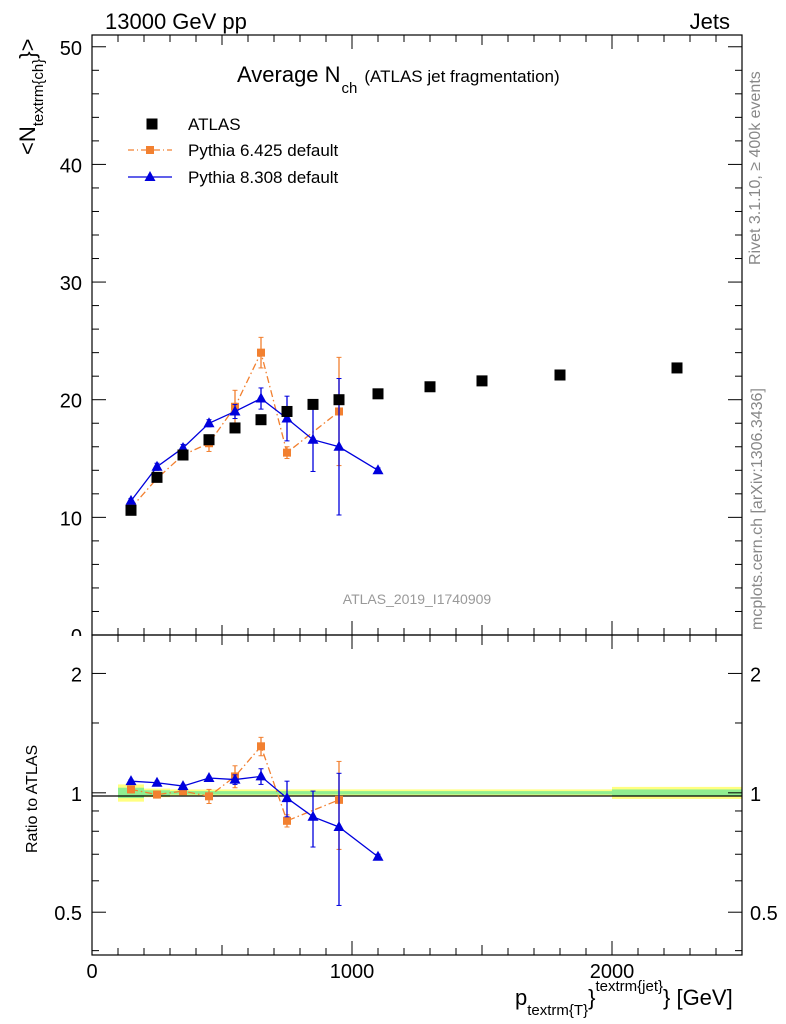 Image resolution: width=786 pixels, height=1024 pixels. What do you see at coordinates (31, 97) in the screenshot?
I see `main-y-axis-label: <Ntextrm{ch}}>` at bounding box center [31, 97].